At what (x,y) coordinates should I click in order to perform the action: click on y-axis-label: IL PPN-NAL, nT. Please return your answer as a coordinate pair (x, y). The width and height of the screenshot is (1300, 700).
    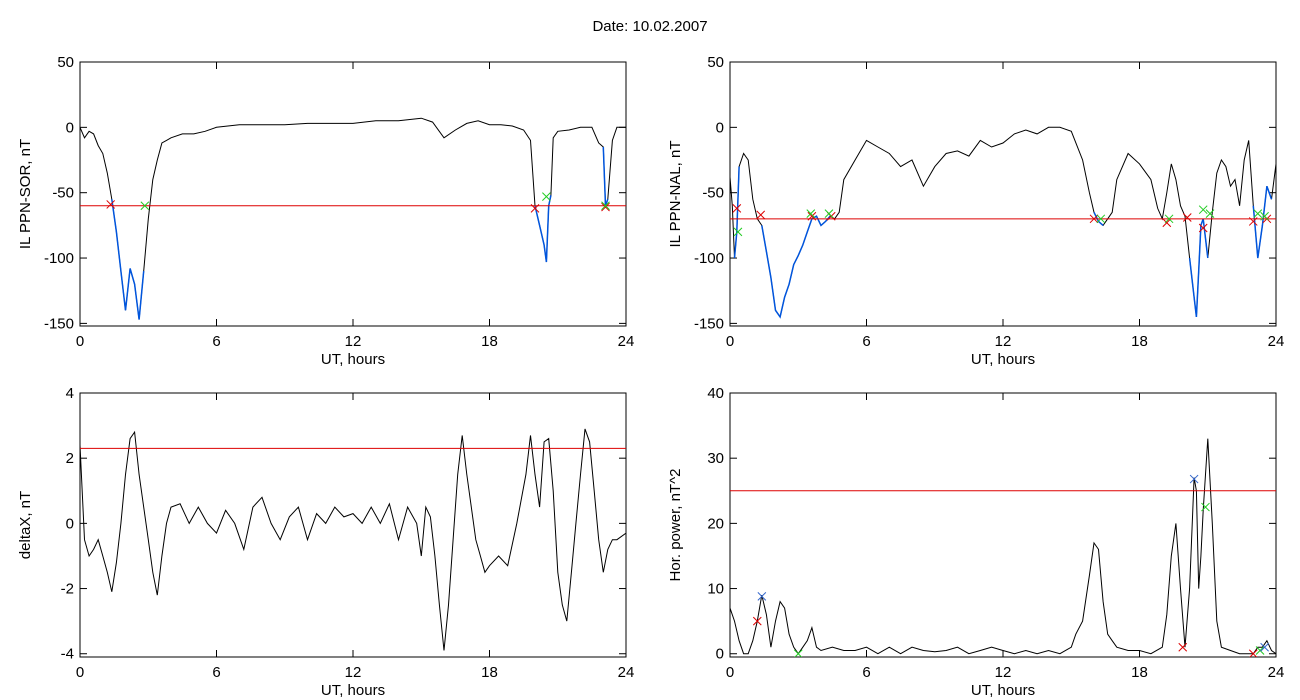
    Looking at the image, I should click on (675, 194).